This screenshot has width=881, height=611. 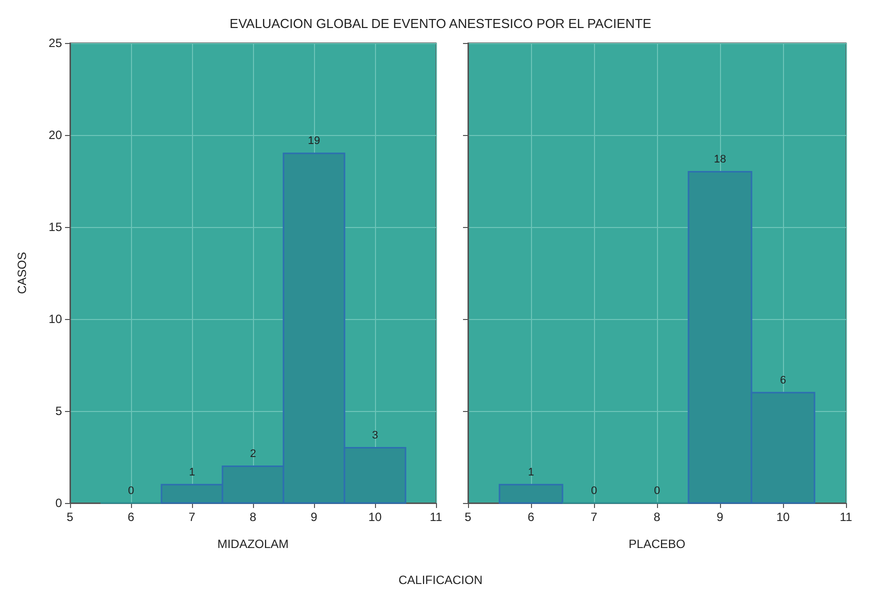 What do you see at coordinates (55, 227) in the screenshot?
I see `y-tick-label: 15` at bounding box center [55, 227].